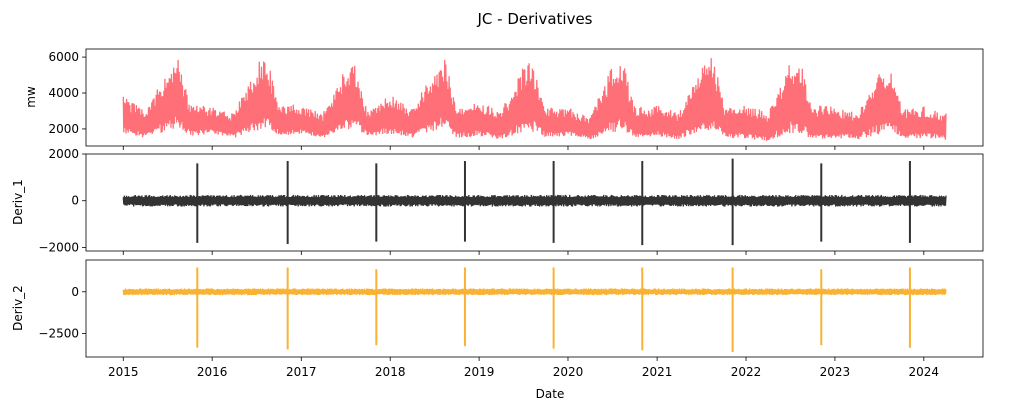 The image size is (1026, 411). What do you see at coordinates (301, 372) in the screenshot?
I see `x-tick-label: 2017` at bounding box center [301, 372].